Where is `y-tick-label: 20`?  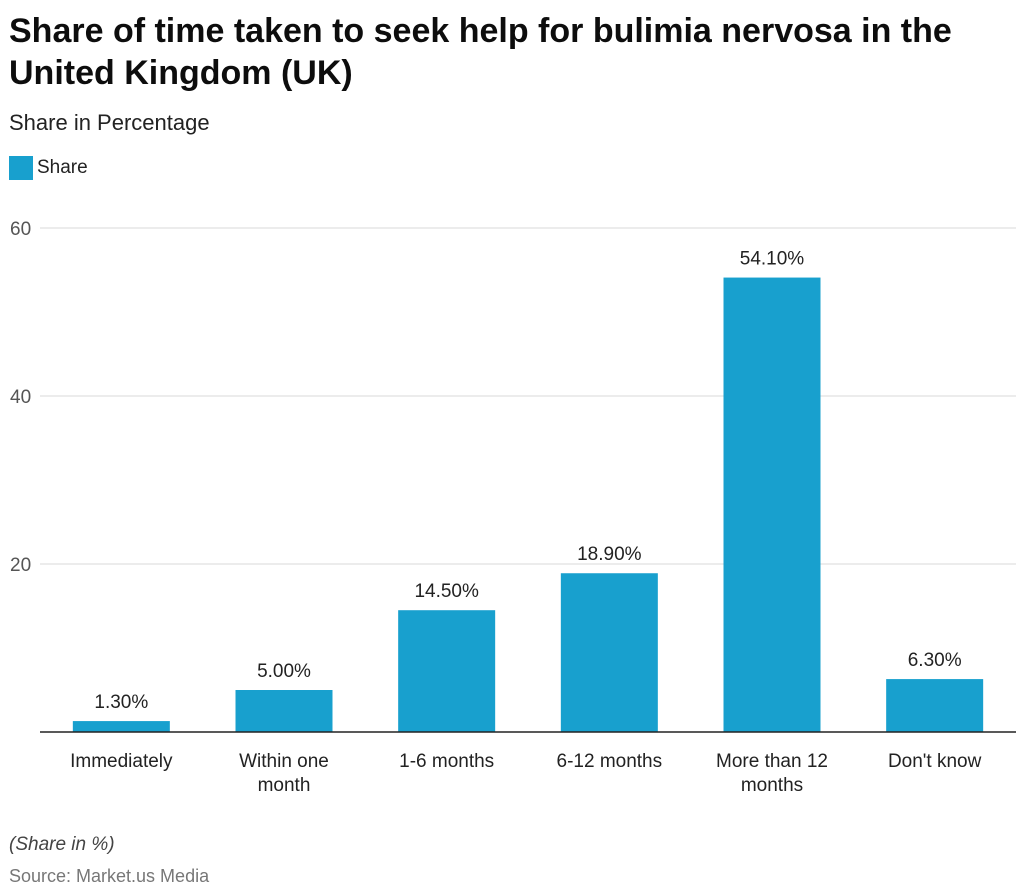 y-tick-label: 20 is located at coordinates (20, 565).